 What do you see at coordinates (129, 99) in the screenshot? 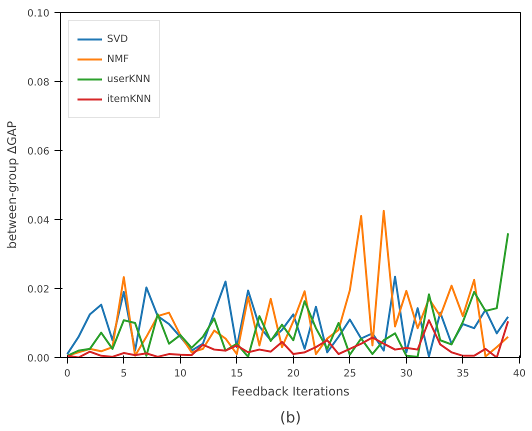
I see `legend-label: itemKNN` at bounding box center [129, 99].